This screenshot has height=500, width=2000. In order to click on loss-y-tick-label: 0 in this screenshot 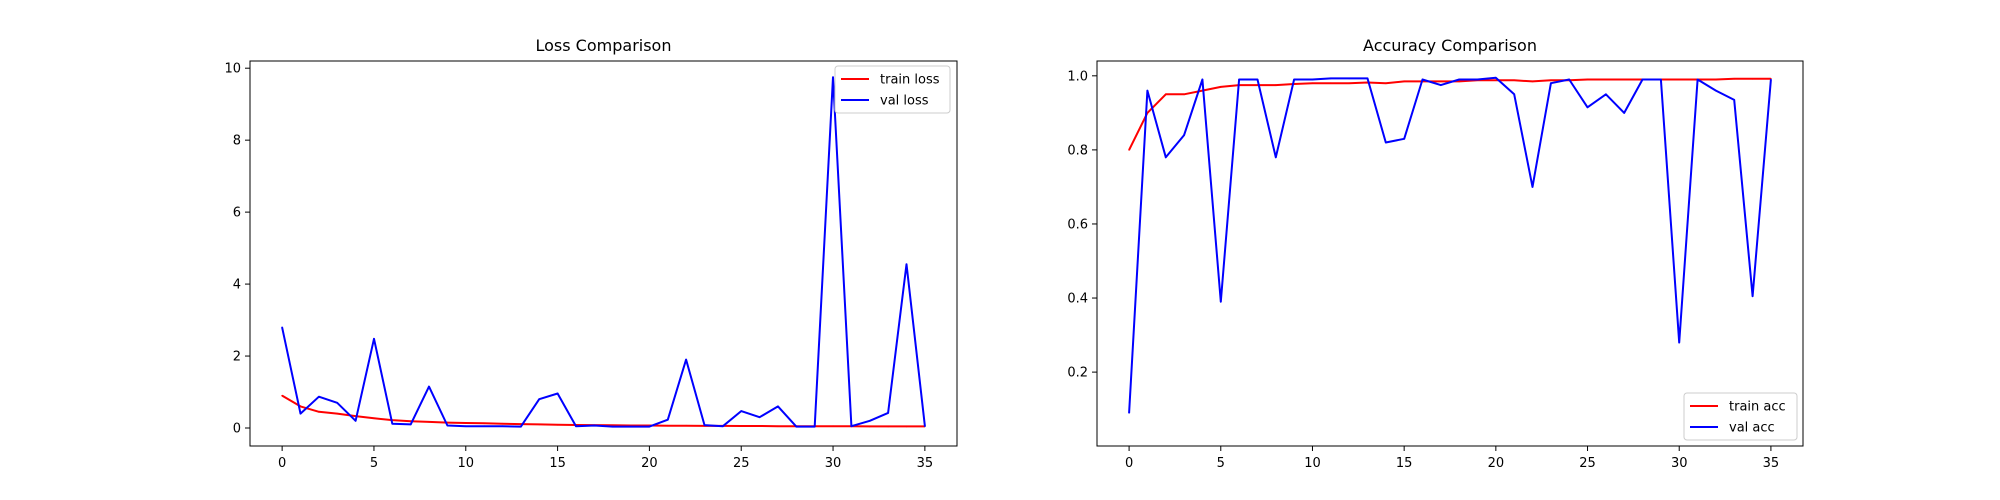, I will do `click(237, 429)`.